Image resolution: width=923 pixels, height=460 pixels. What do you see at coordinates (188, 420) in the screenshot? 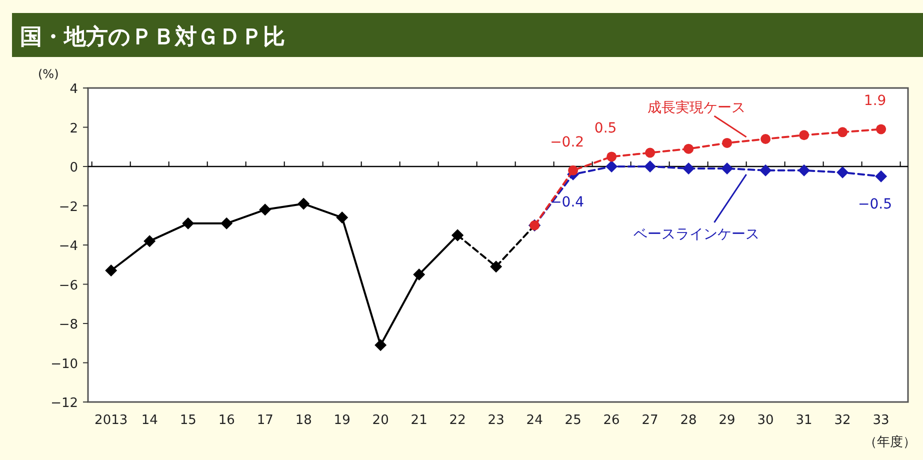
I see `x-tick-label: 15` at bounding box center [188, 420].